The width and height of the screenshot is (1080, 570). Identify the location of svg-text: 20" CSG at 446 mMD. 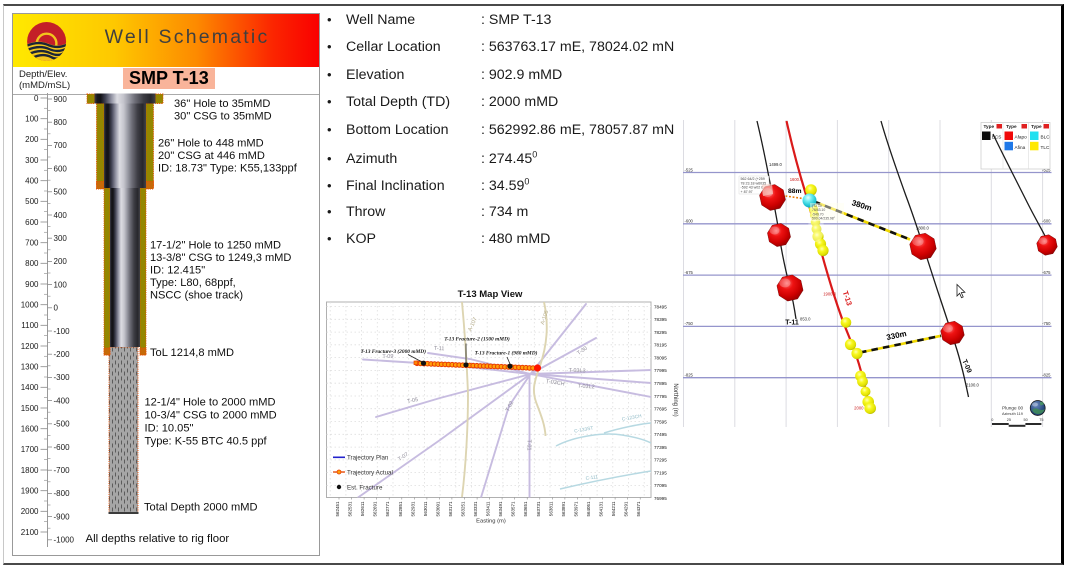
(211, 156).